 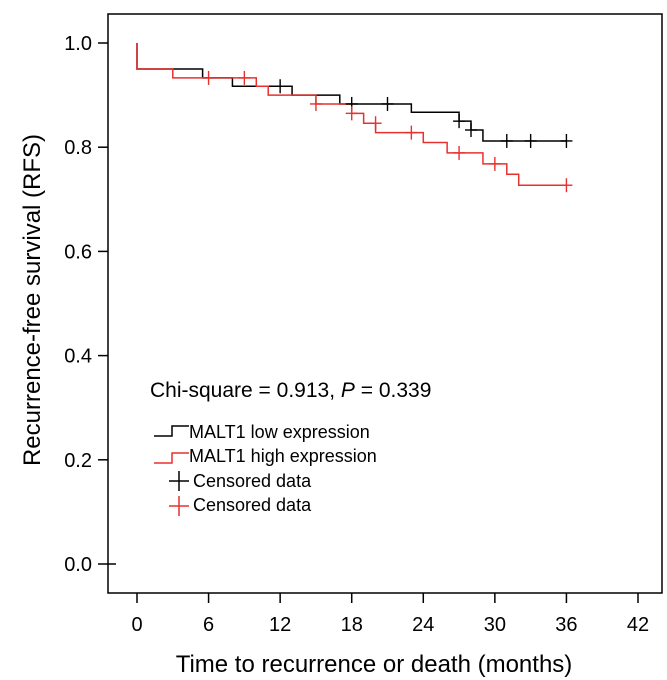 I want to click on legend-label-high: MALT1 high expression, so click(x=283, y=456).